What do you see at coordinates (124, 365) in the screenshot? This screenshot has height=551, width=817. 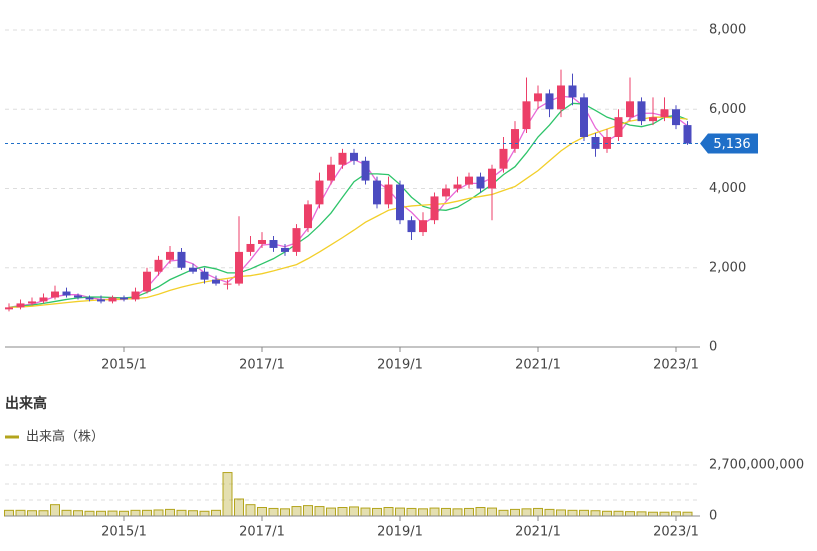 I see `x-tick-label: 2015/1` at bounding box center [124, 365].